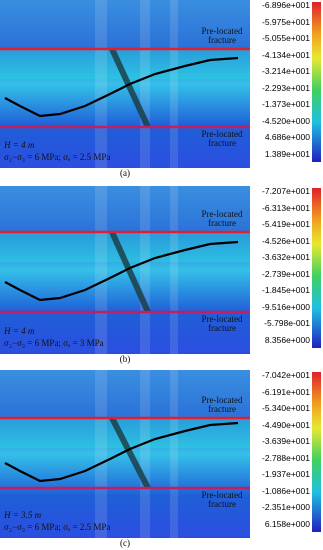 This screenshot has height=550, width=323. I want to click on colorbar-label: -1.373e+001, so click(286, 104).